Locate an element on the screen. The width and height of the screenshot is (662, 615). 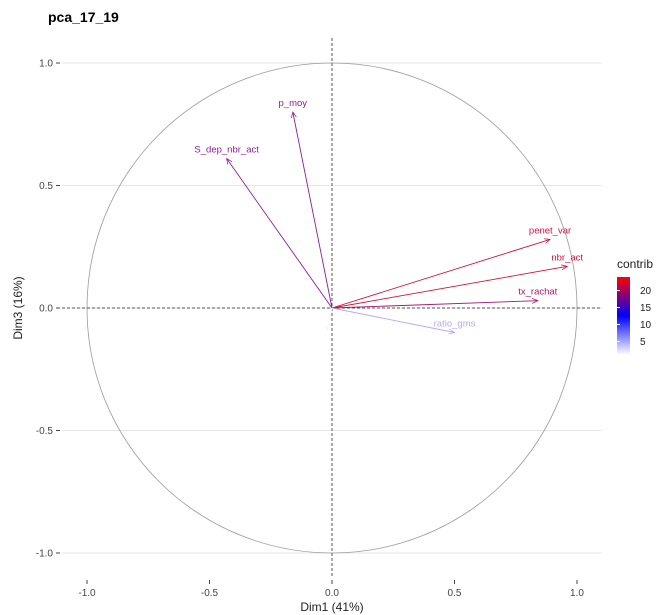
variable-p_moy: p_moy is located at coordinates (306, 203).